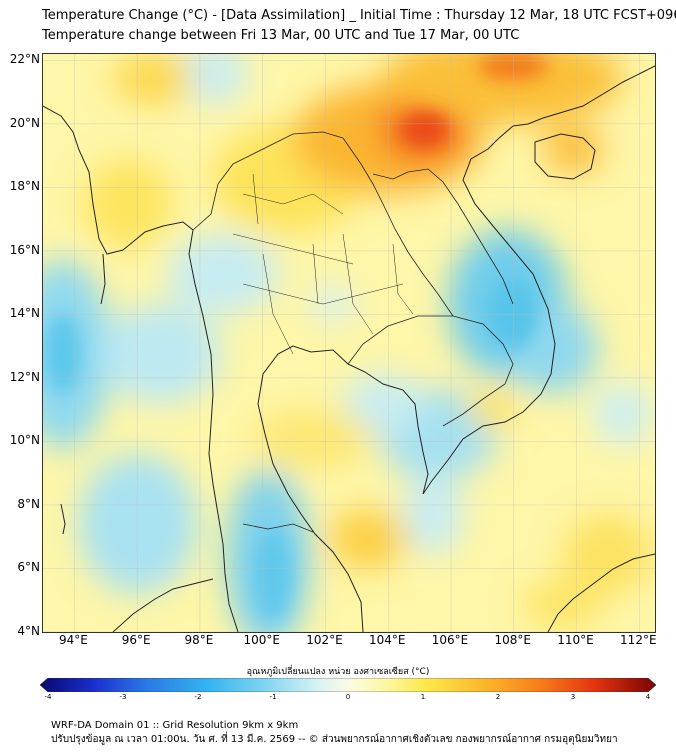 This screenshot has height=756, width=676. Describe the element at coordinates (601, 592) in the screenshot. I see `coastline-borneo` at that location.